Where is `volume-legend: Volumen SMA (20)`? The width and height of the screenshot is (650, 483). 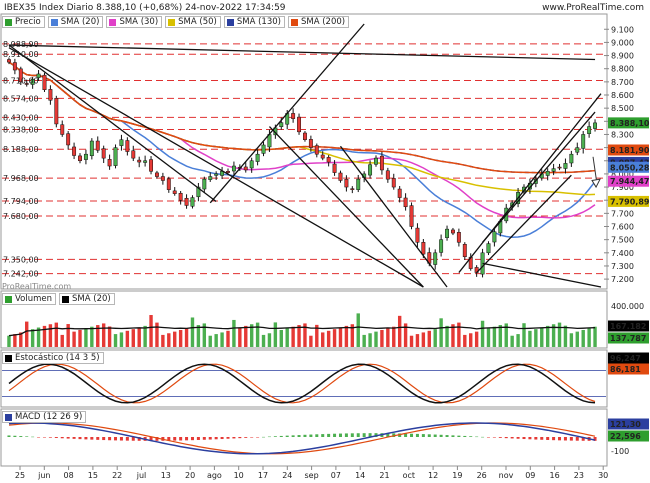 volume-legend: Volumen SMA (20) is located at coordinates (58, 299).